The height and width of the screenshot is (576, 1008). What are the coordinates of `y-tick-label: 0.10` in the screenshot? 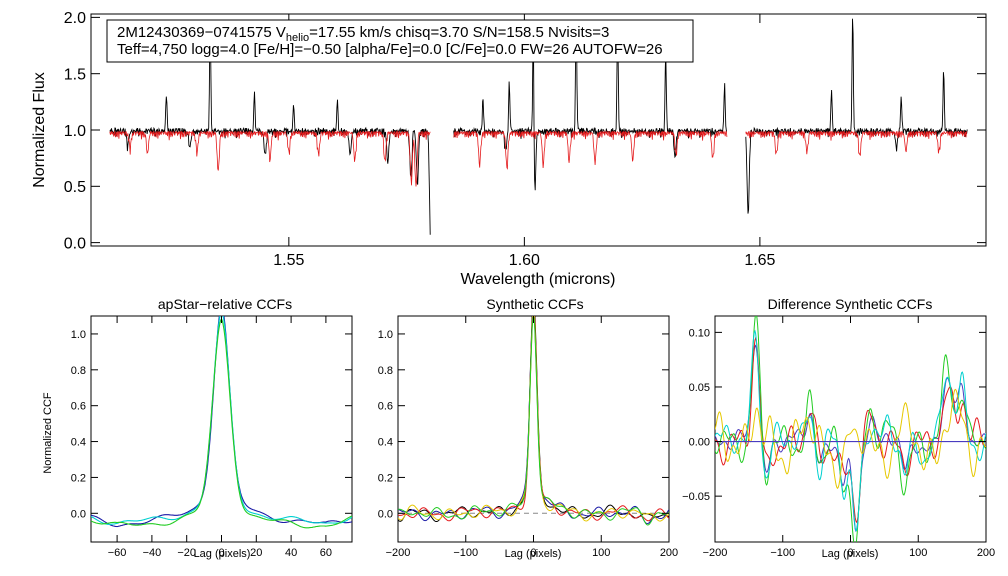 It's located at (699, 333).